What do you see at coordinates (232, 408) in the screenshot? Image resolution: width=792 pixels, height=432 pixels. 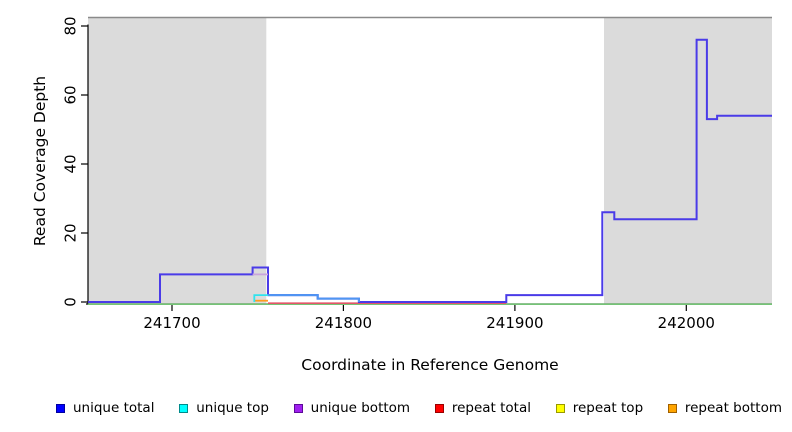 I see `legend-label: unique top` at bounding box center [232, 408].